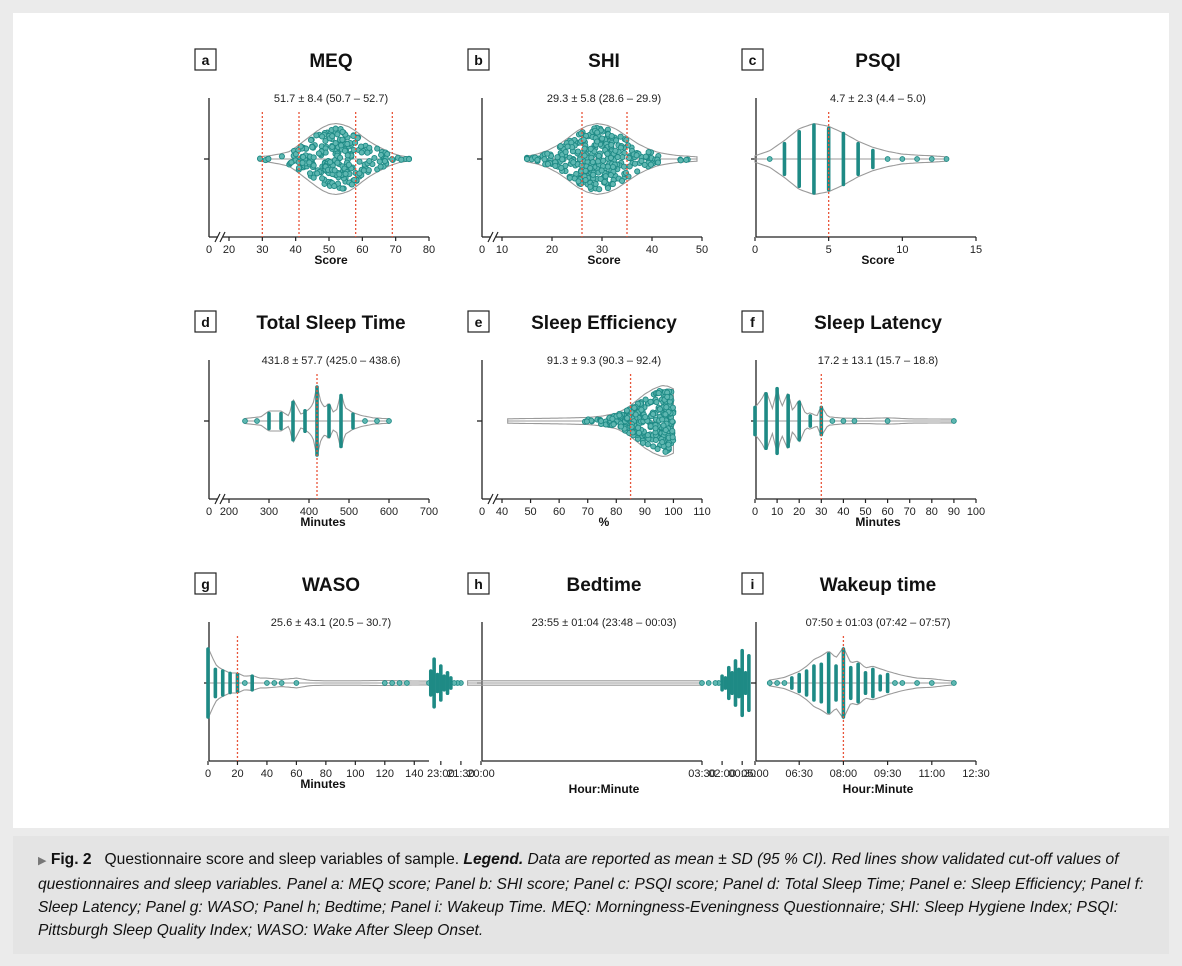 This screenshot has width=1182, height=966. Describe the element at coordinates (821, 512) in the screenshot. I see `x-tick-label: 30` at that location.